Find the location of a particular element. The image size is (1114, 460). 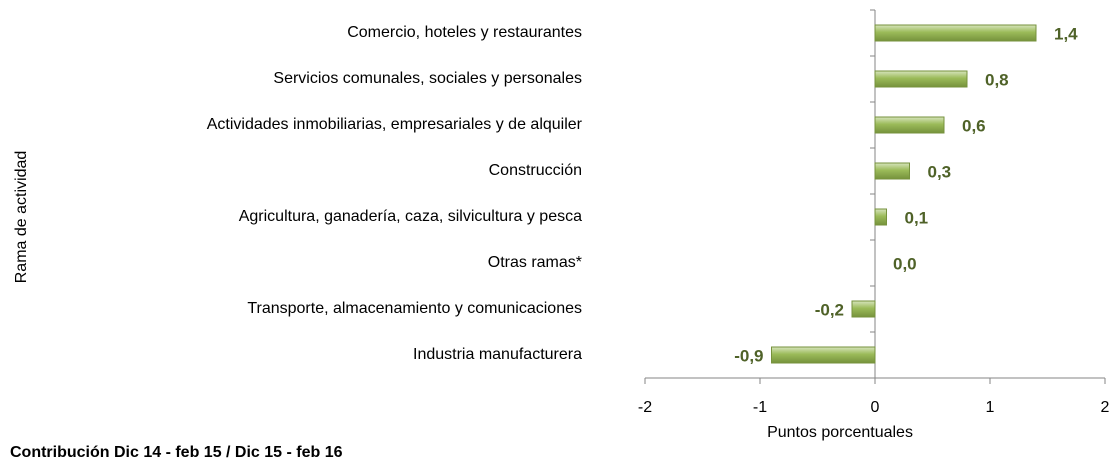

value-label: -0,9 is located at coordinates (748, 355).